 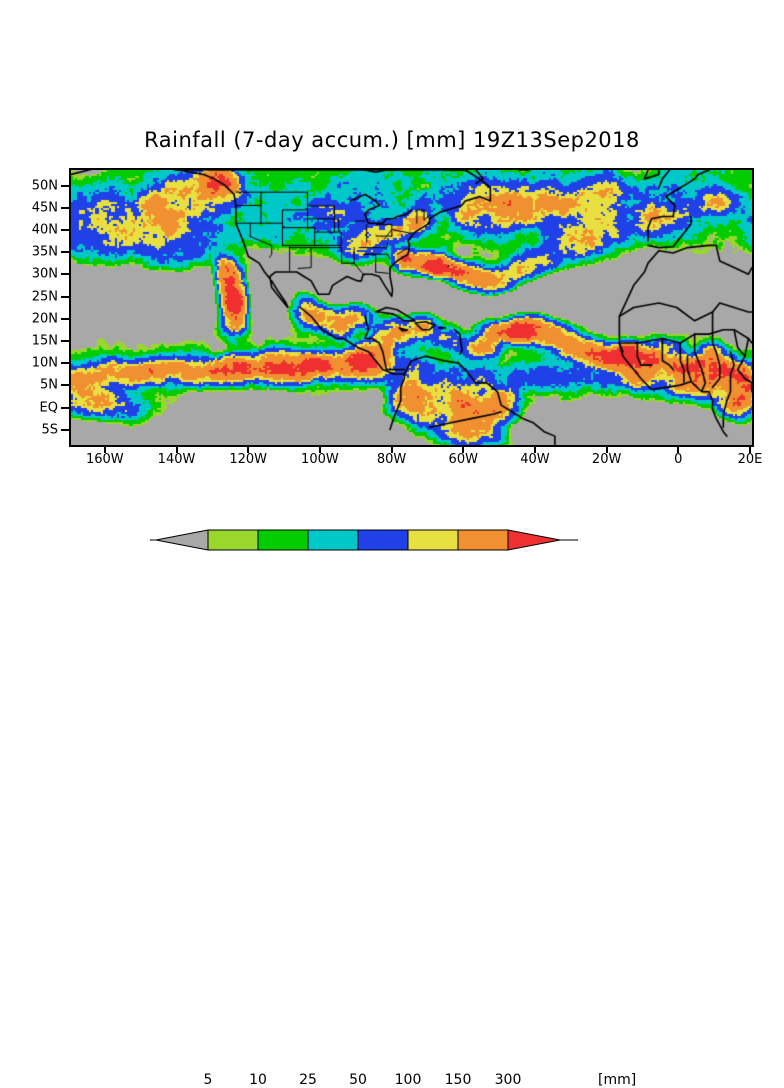 What do you see at coordinates (678, 459) in the screenshot?
I see `x-tick-label: 0` at bounding box center [678, 459].